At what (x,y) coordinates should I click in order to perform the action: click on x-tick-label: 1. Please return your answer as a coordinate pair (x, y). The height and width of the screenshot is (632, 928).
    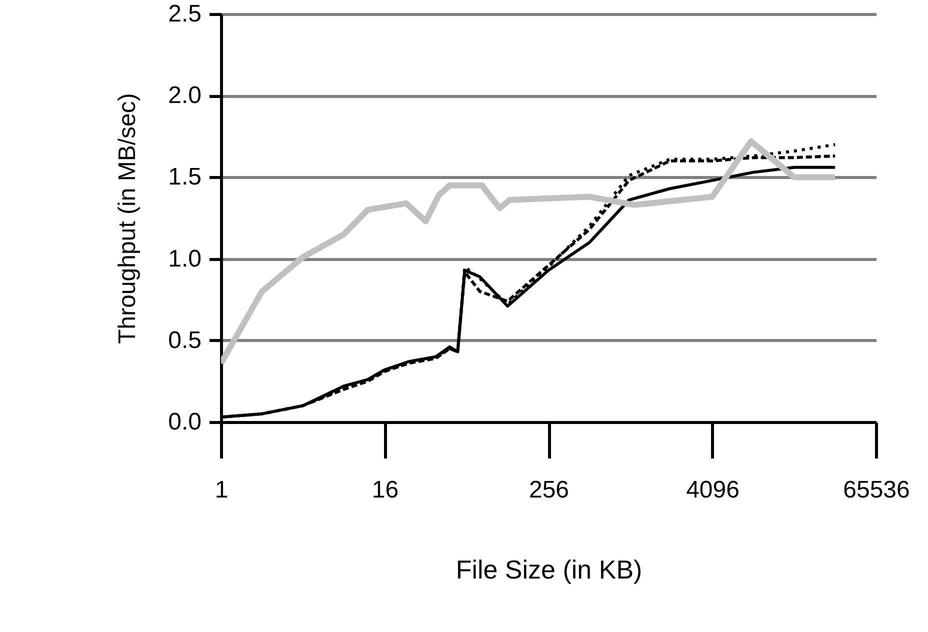
    Looking at the image, I should click on (221, 490).